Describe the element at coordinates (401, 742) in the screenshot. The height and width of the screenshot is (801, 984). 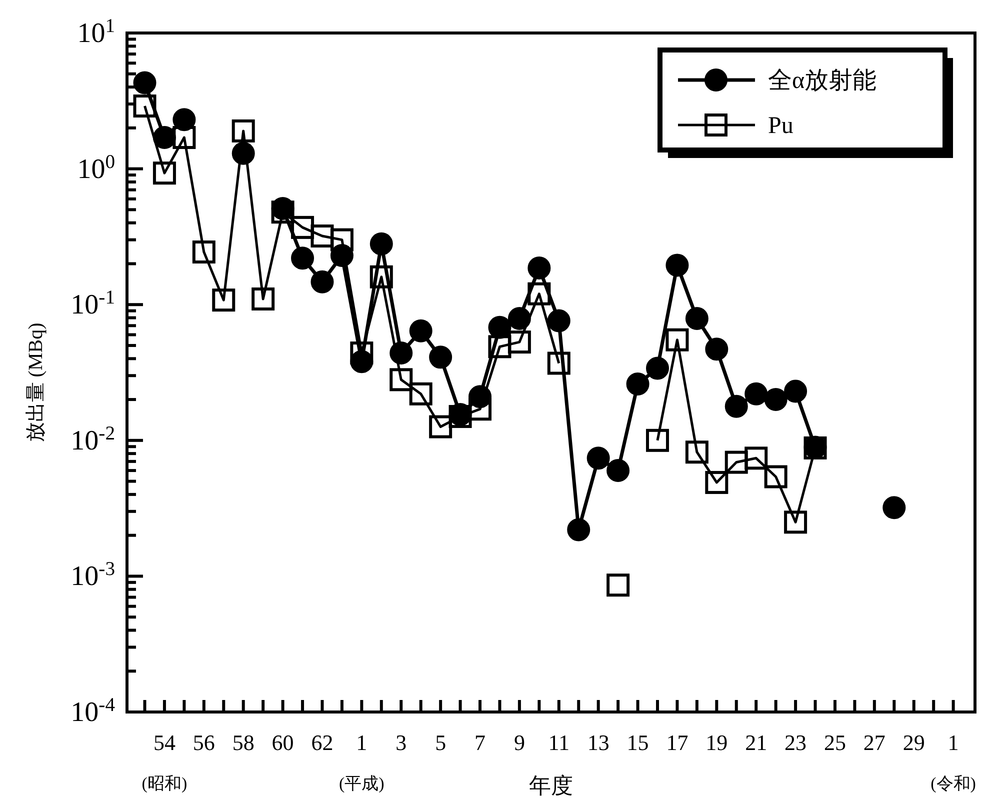
I see `x-tick-label: 3` at that location.